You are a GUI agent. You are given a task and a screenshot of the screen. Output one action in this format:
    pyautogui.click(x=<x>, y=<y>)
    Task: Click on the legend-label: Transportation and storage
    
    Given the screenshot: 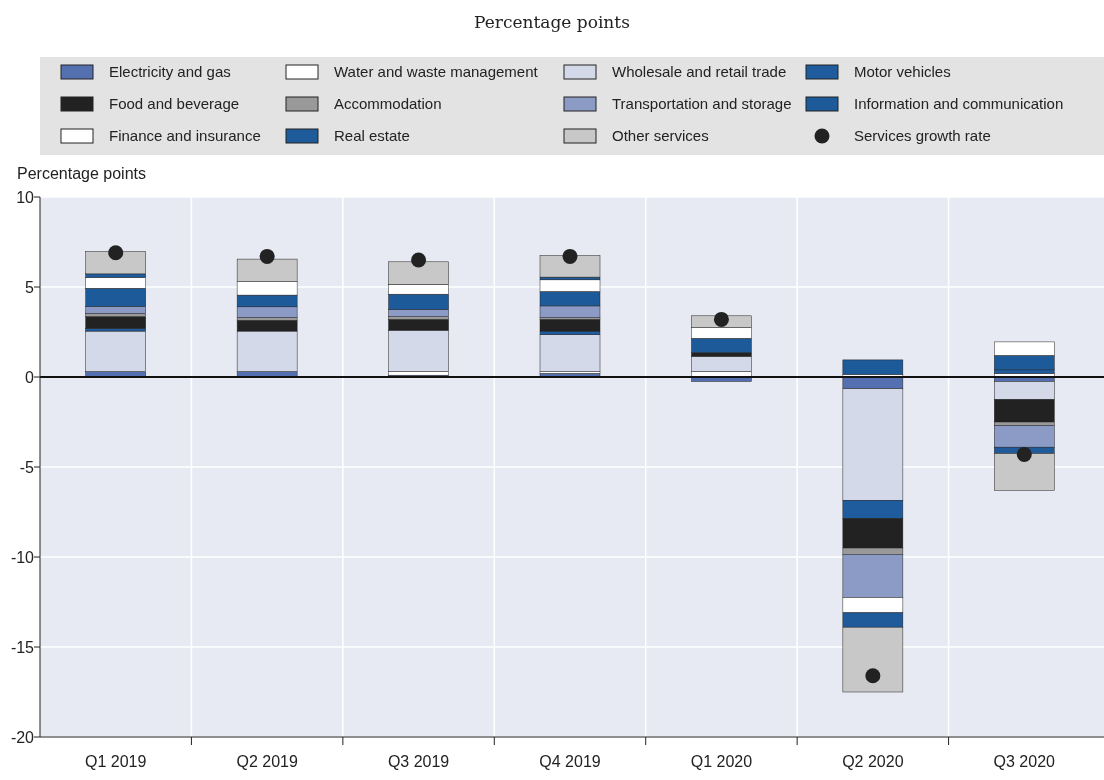 What is the action you would take?
    pyautogui.click(x=702, y=103)
    